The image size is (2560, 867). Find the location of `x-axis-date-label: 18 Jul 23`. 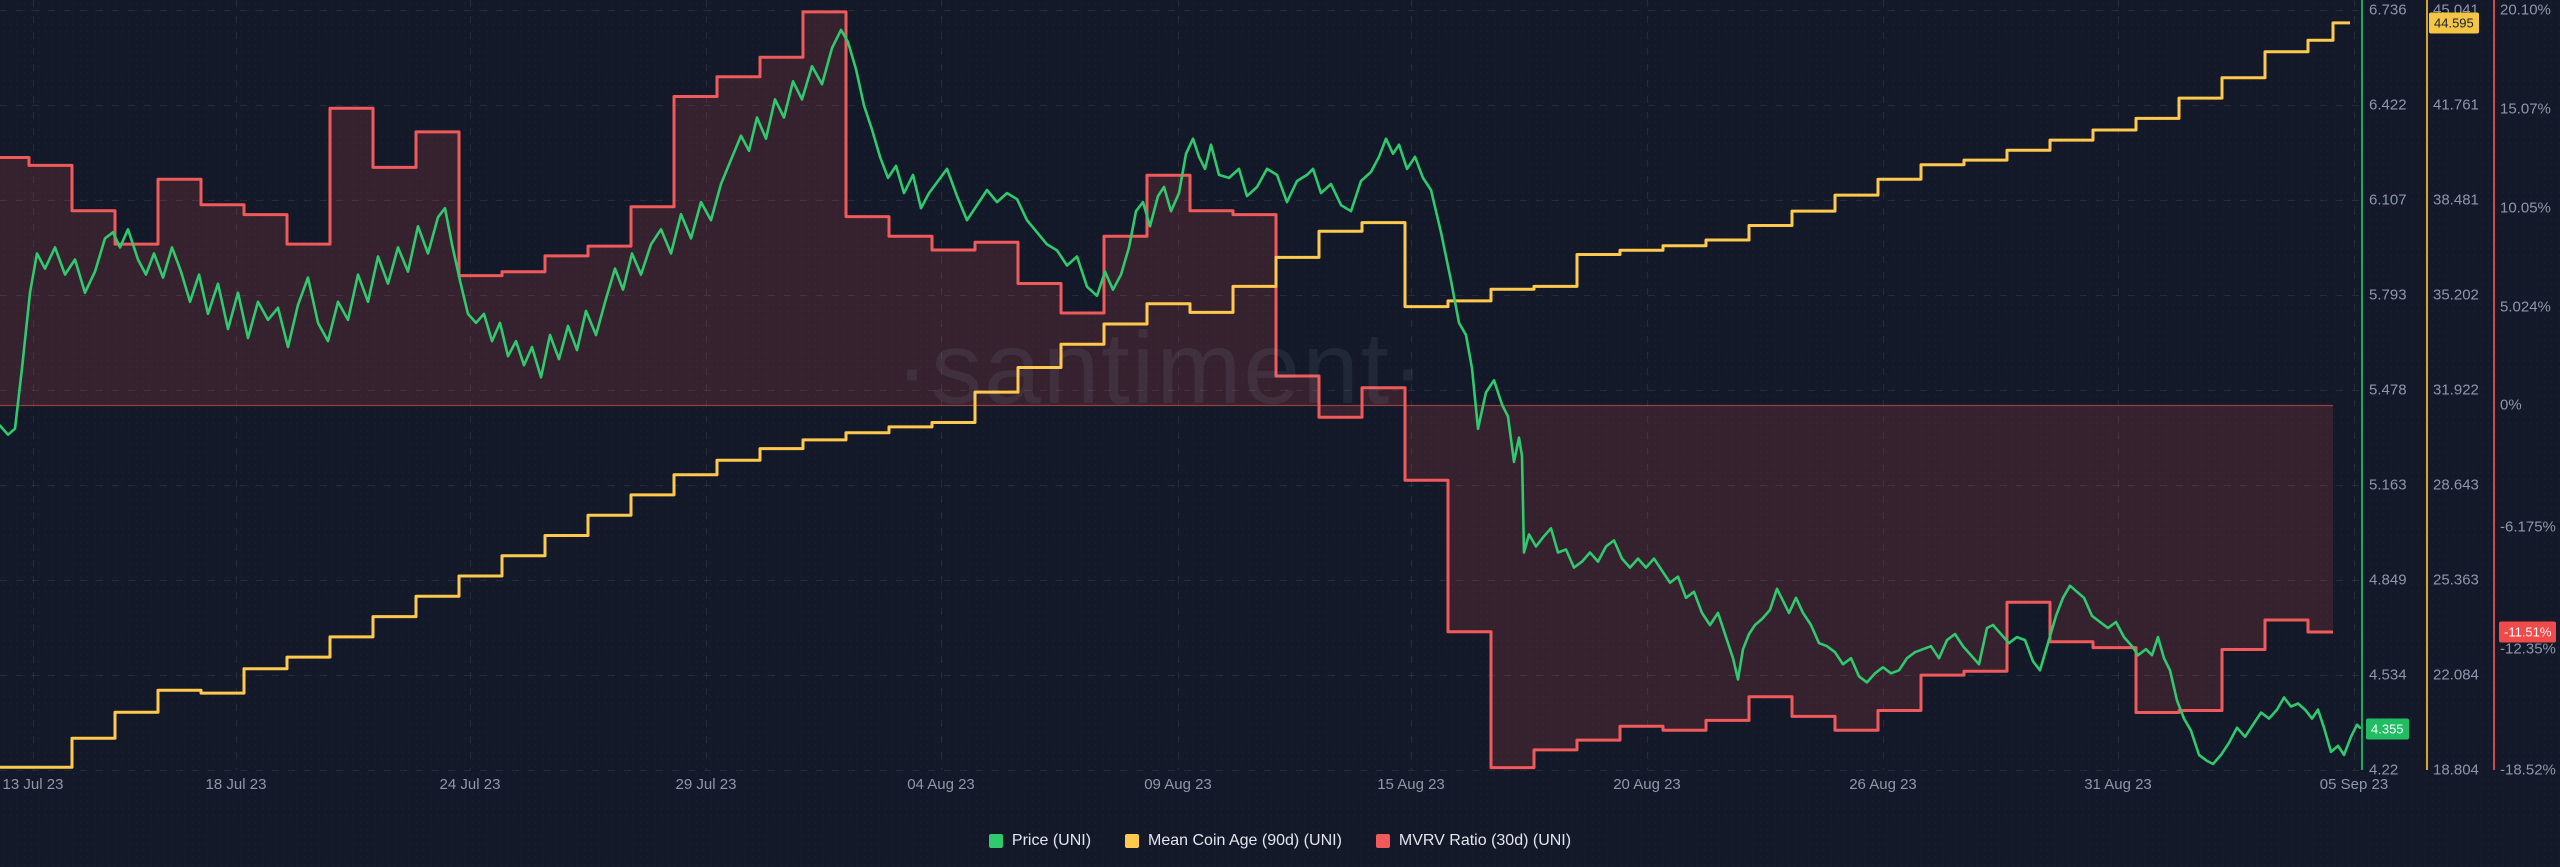

x-axis-date-label: 18 Jul 23 is located at coordinates (236, 784).